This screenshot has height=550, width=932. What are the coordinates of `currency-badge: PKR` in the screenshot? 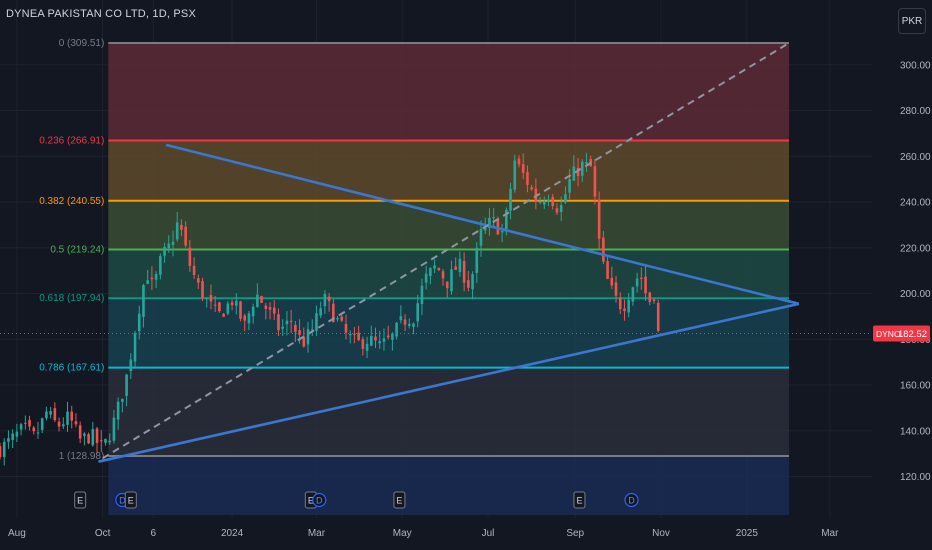 It's located at (912, 21).